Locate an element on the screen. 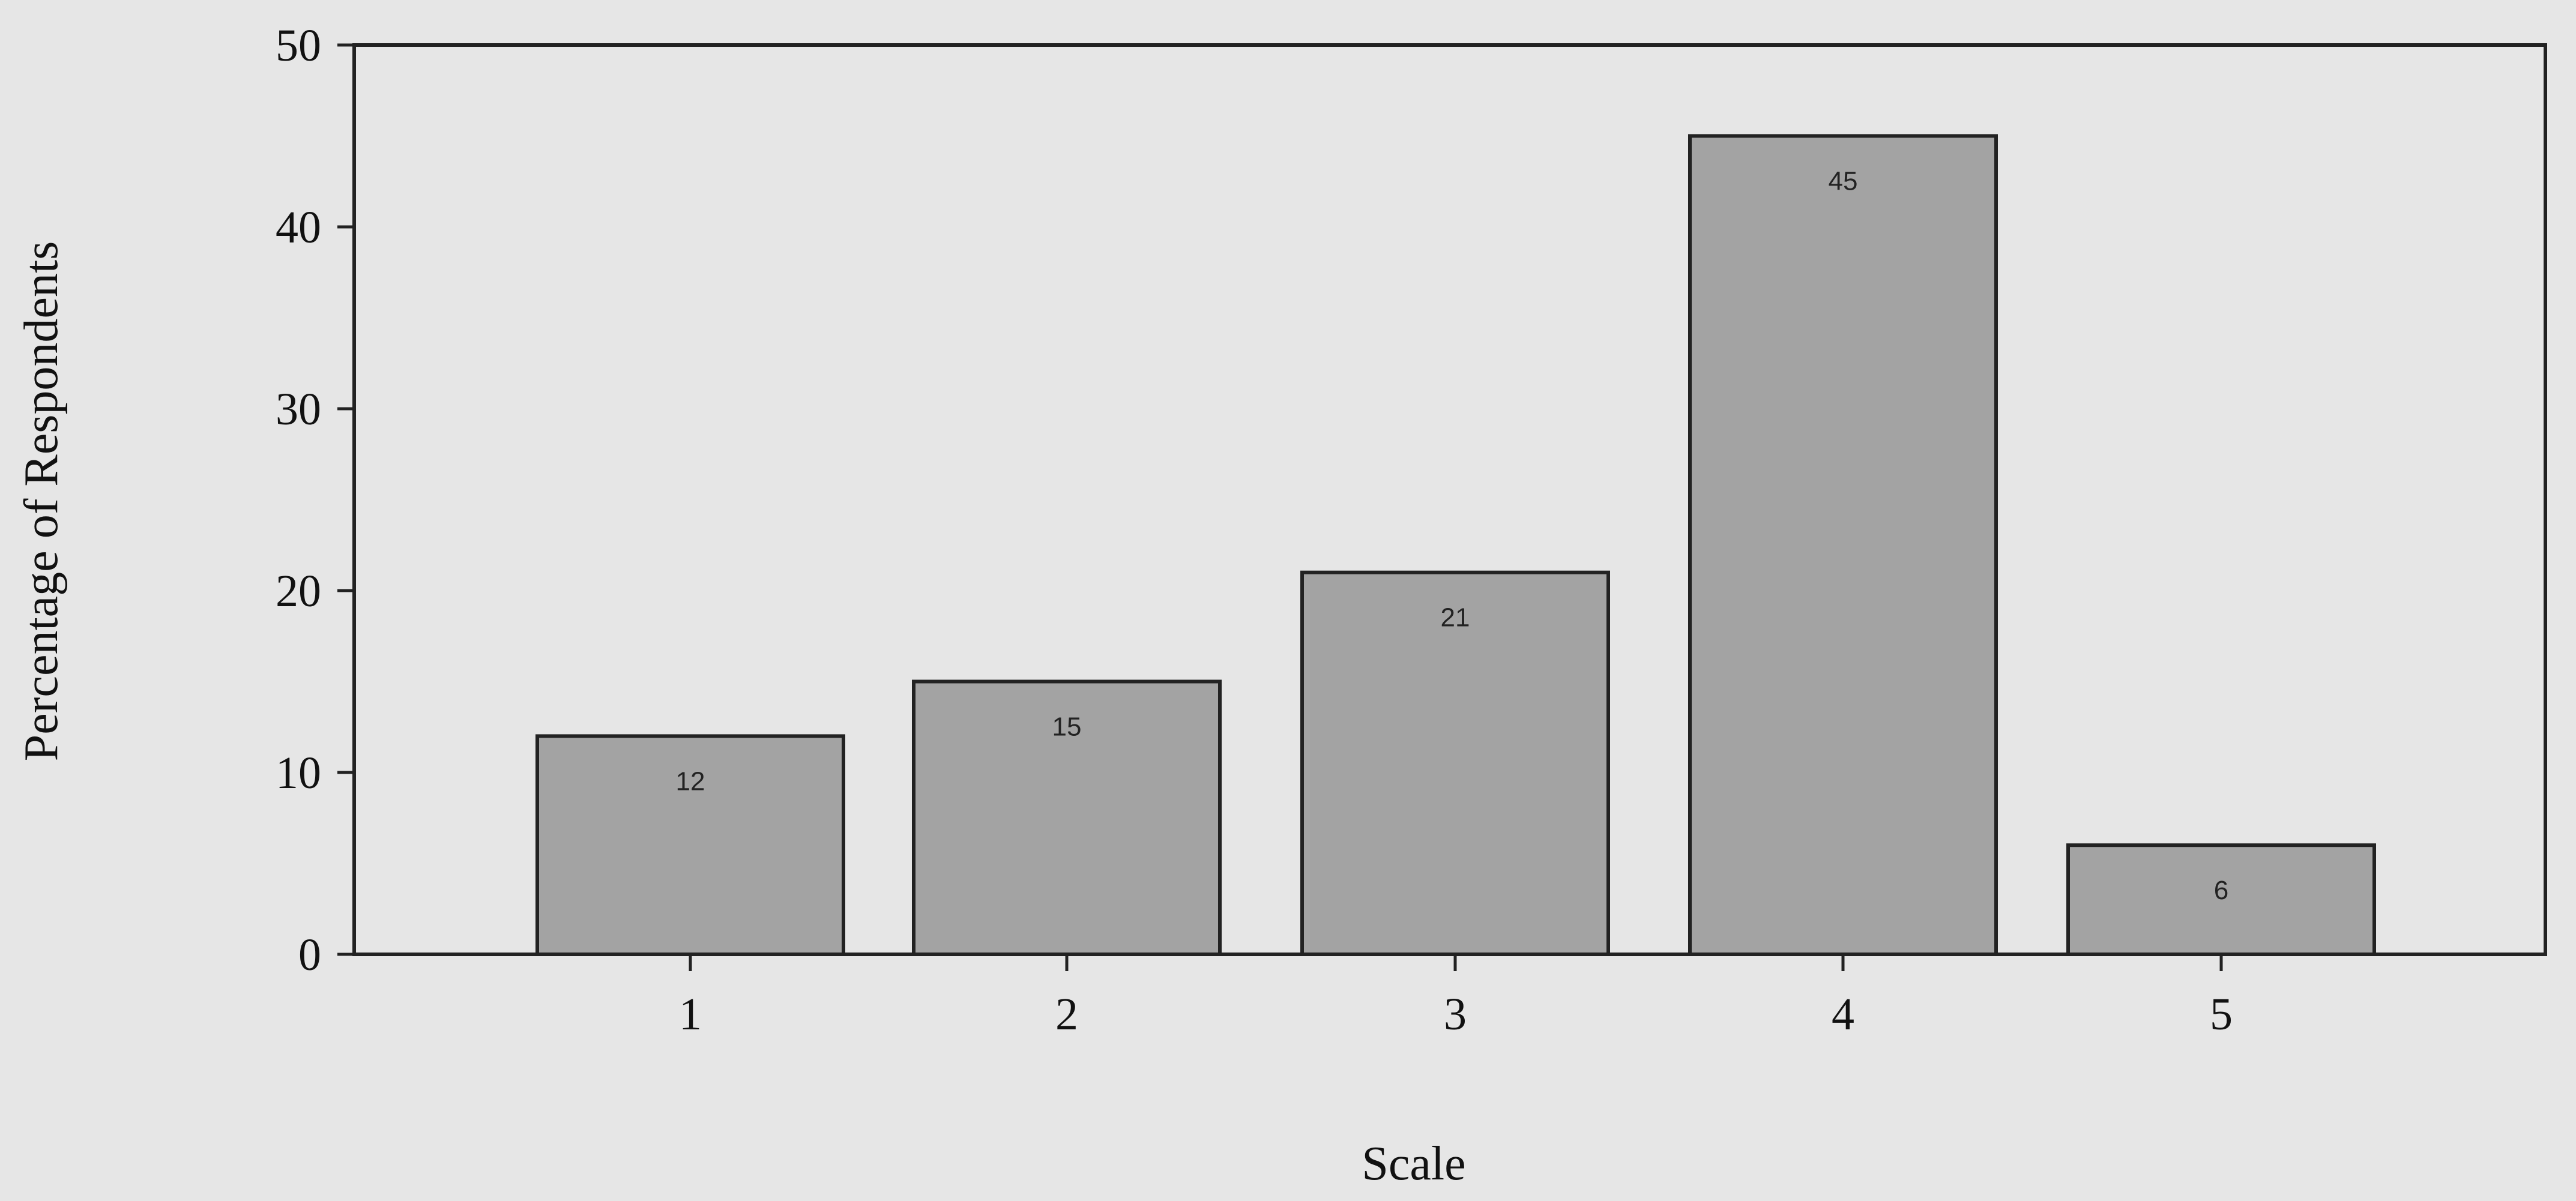 This screenshot has height=1201, width=2576. y-axis-title: Percentage of Respondents is located at coordinates (41, 501).